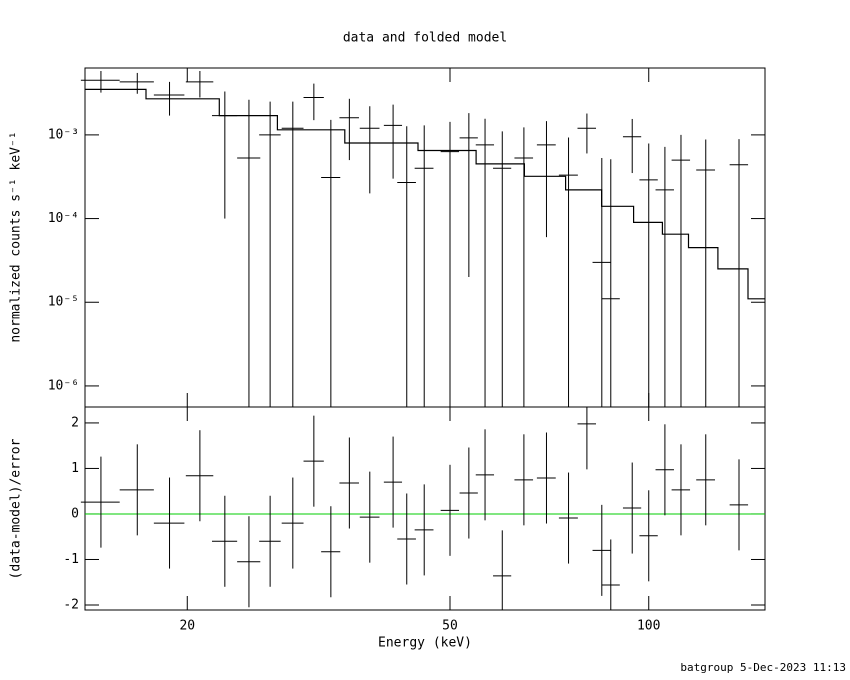 The height and width of the screenshot is (680, 850). What do you see at coordinates (63, 218) in the screenshot?
I see `y-tick-label: 10⁻⁴` at bounding box center [63, 218].